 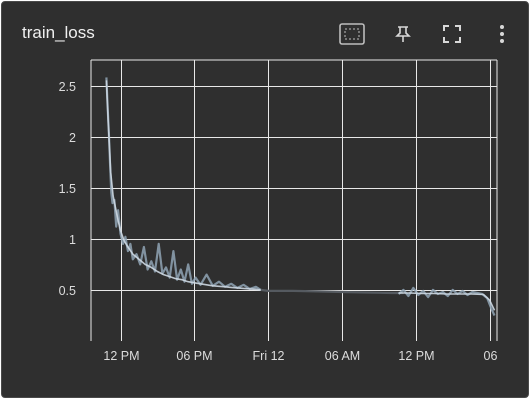 I want to click on more-vert-icon, so click(x=502, y=34).